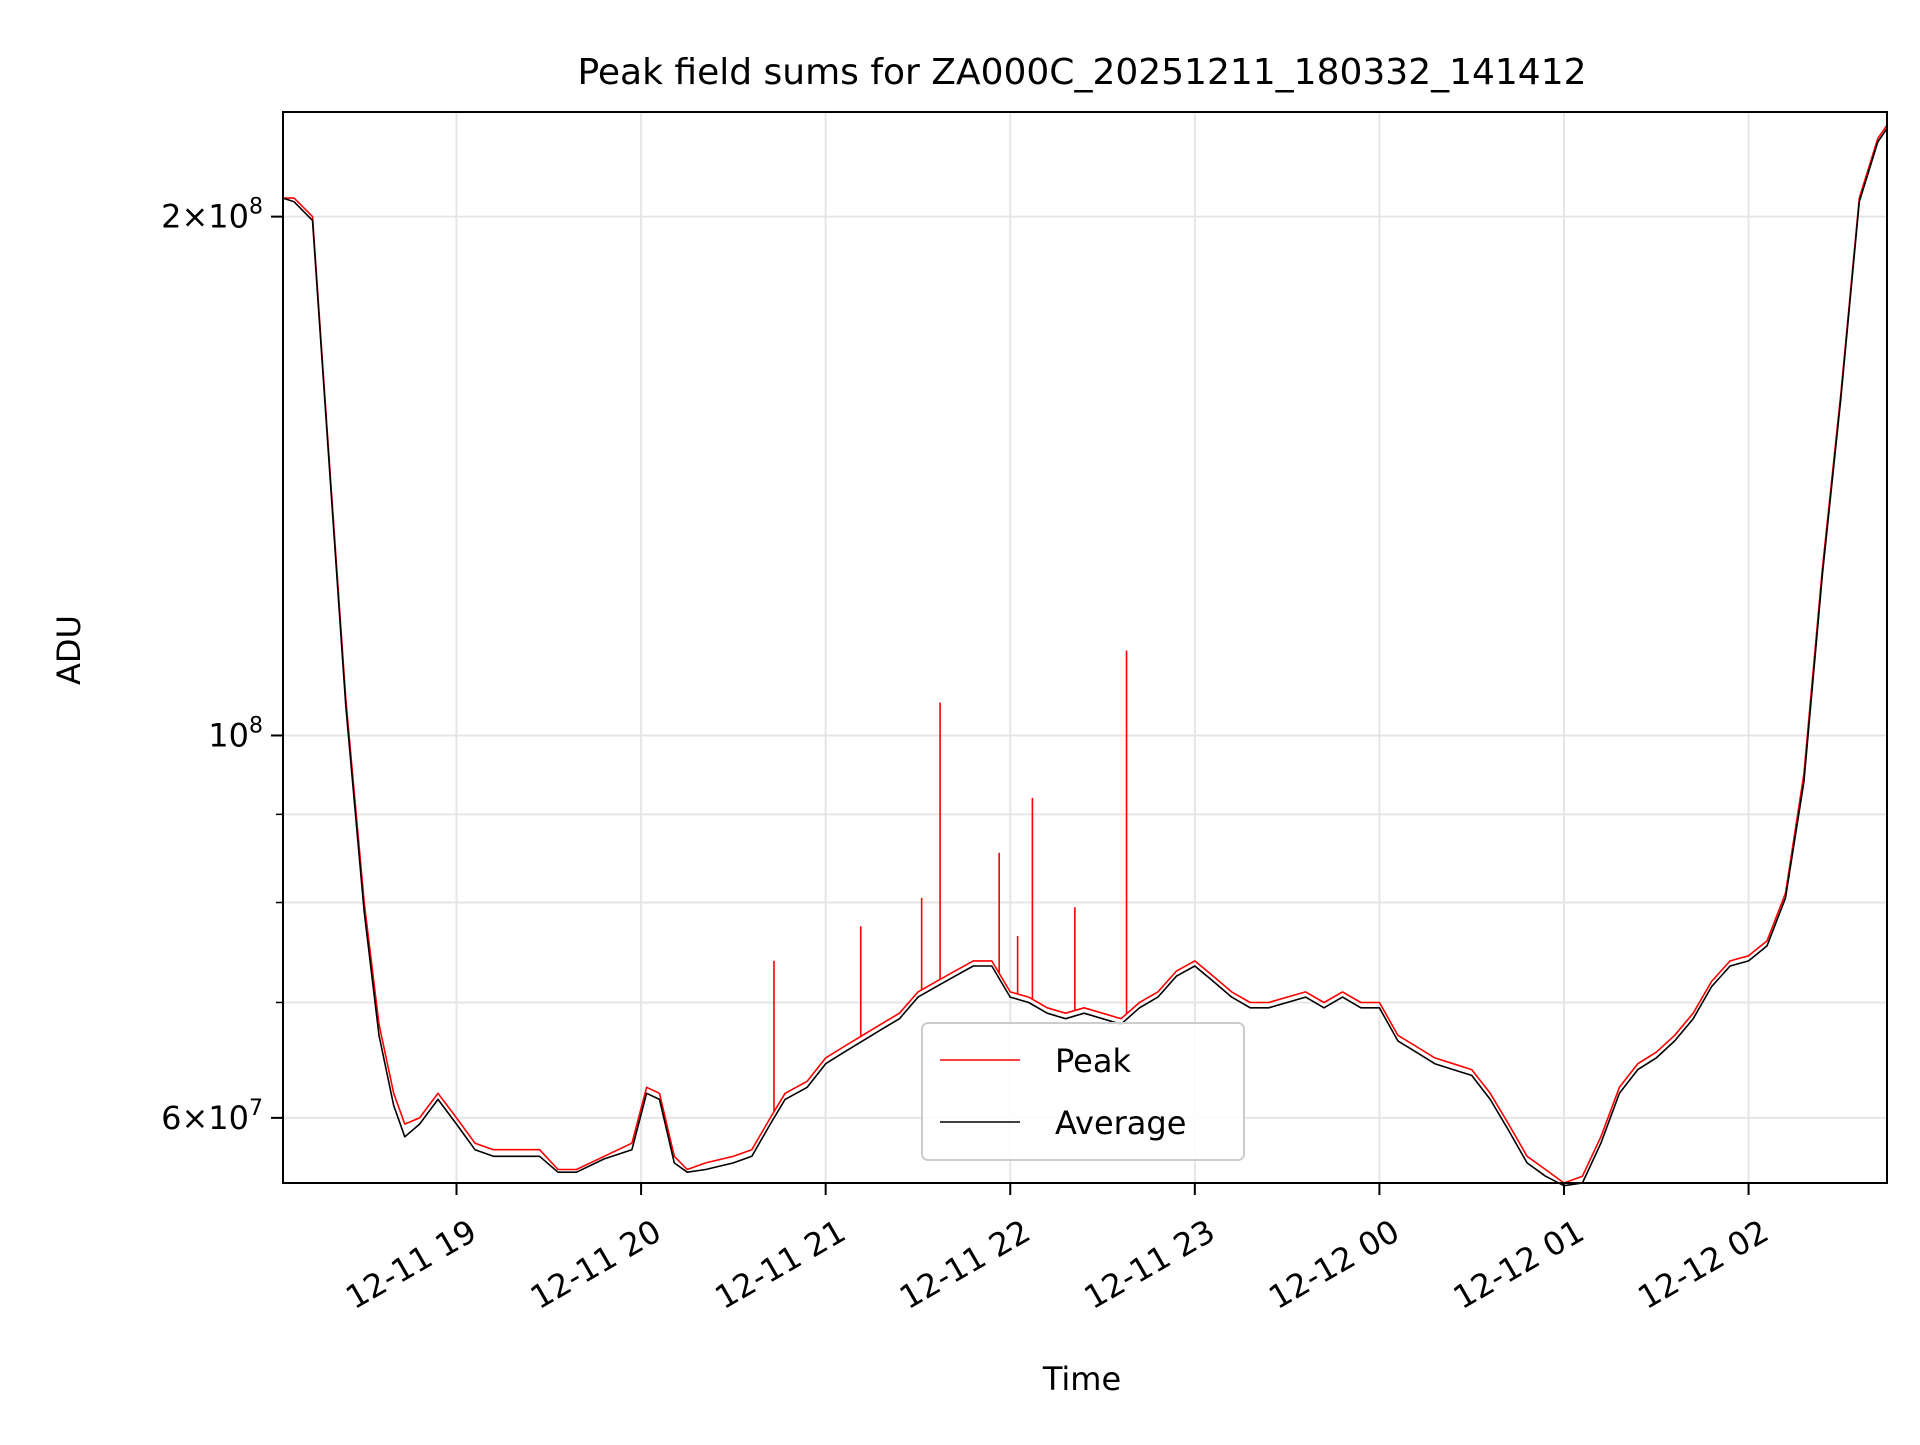 Image resolution: width=1920 pixels, height=1445 pixels. I want to click on x-axis-label: Time, so click(1081, 1379).